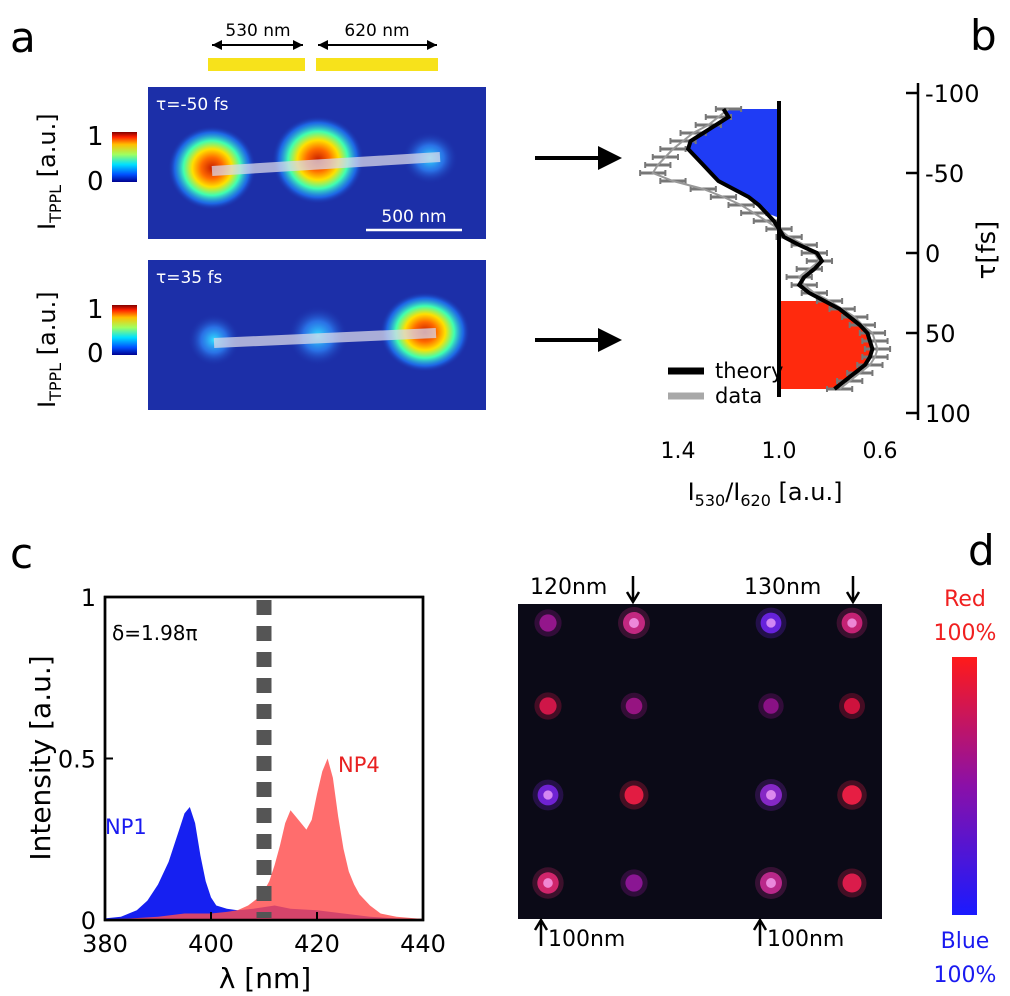  I want to click on c-ytick-label: 0, so click(88, 921).